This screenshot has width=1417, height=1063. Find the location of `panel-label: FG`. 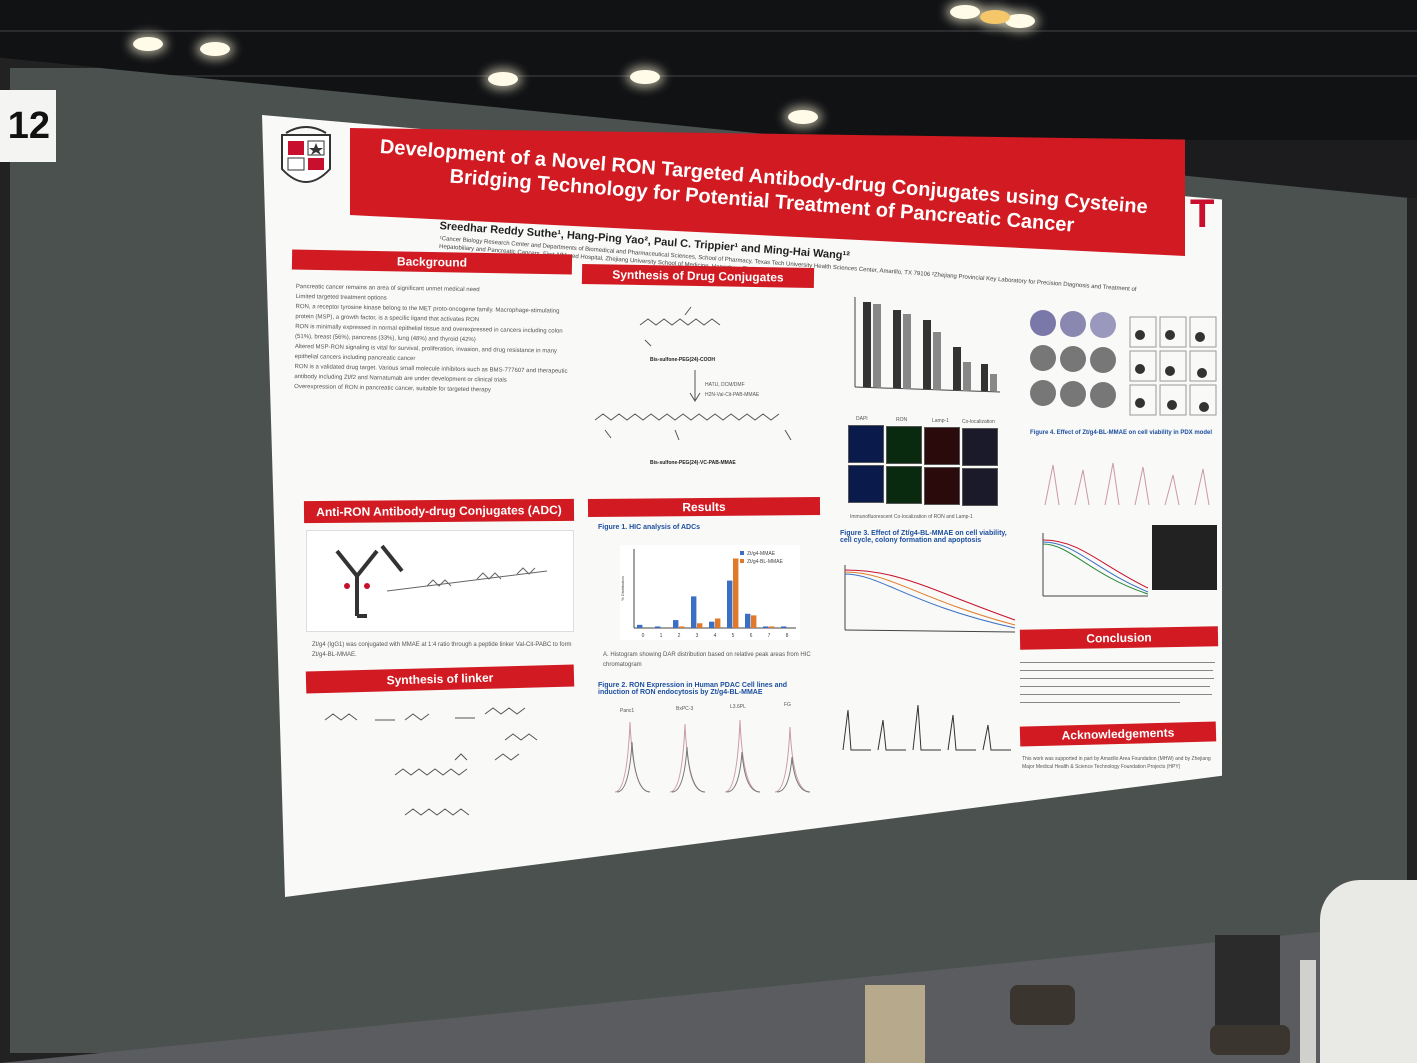

panel-label: FG is located at coordinates (787, 705).